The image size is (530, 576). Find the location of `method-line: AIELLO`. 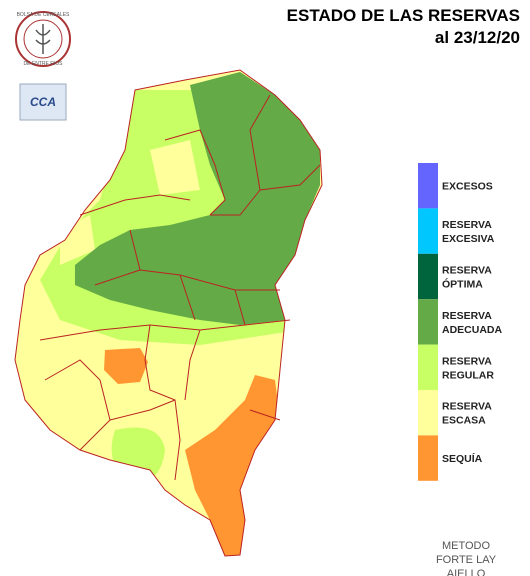

method-line: AIELLO is located at coordinates (466, 572).